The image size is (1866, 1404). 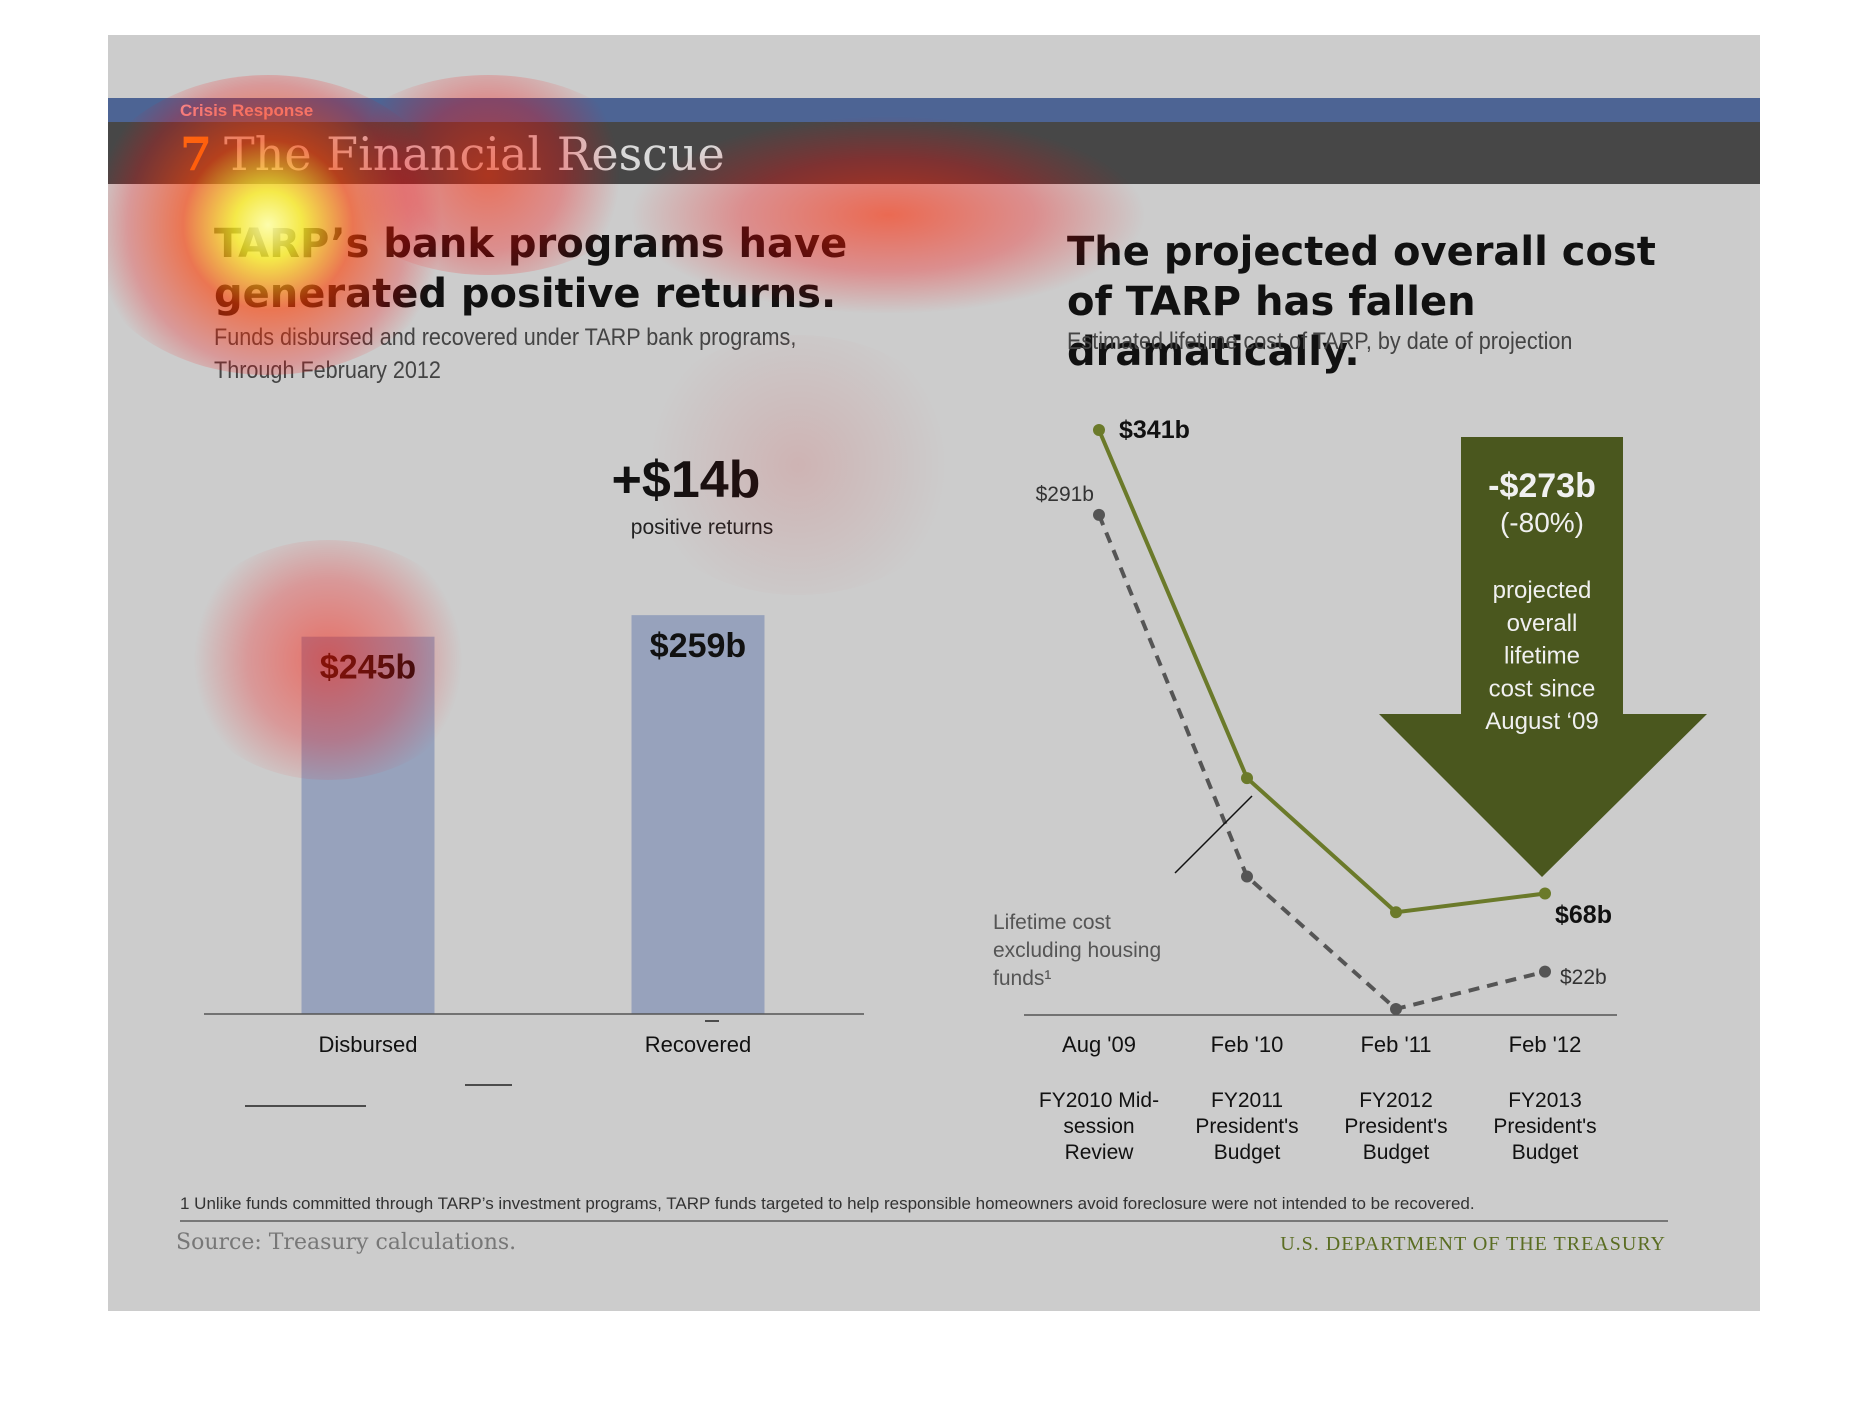 What do you see at coordinates (1542, 623) in the screenshot?
I see `callout-text-line: overall` at bounding box center [1542, 623].